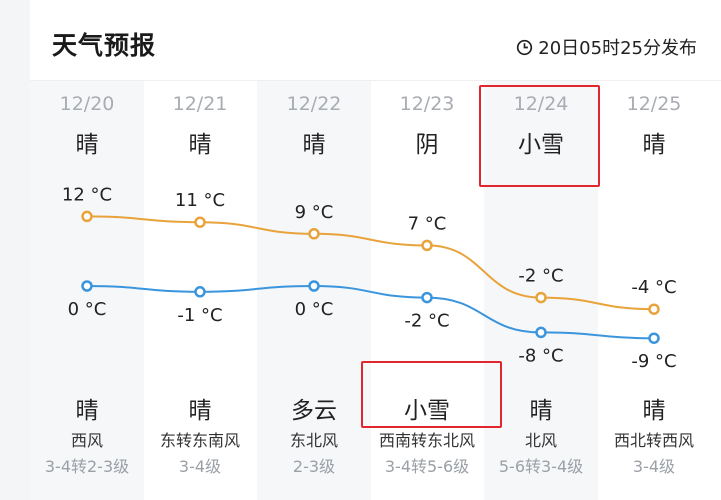  Describe the element at coordinates (426, 321) in the screenshot. I see `low-temp-label: -2 °C` at that location.